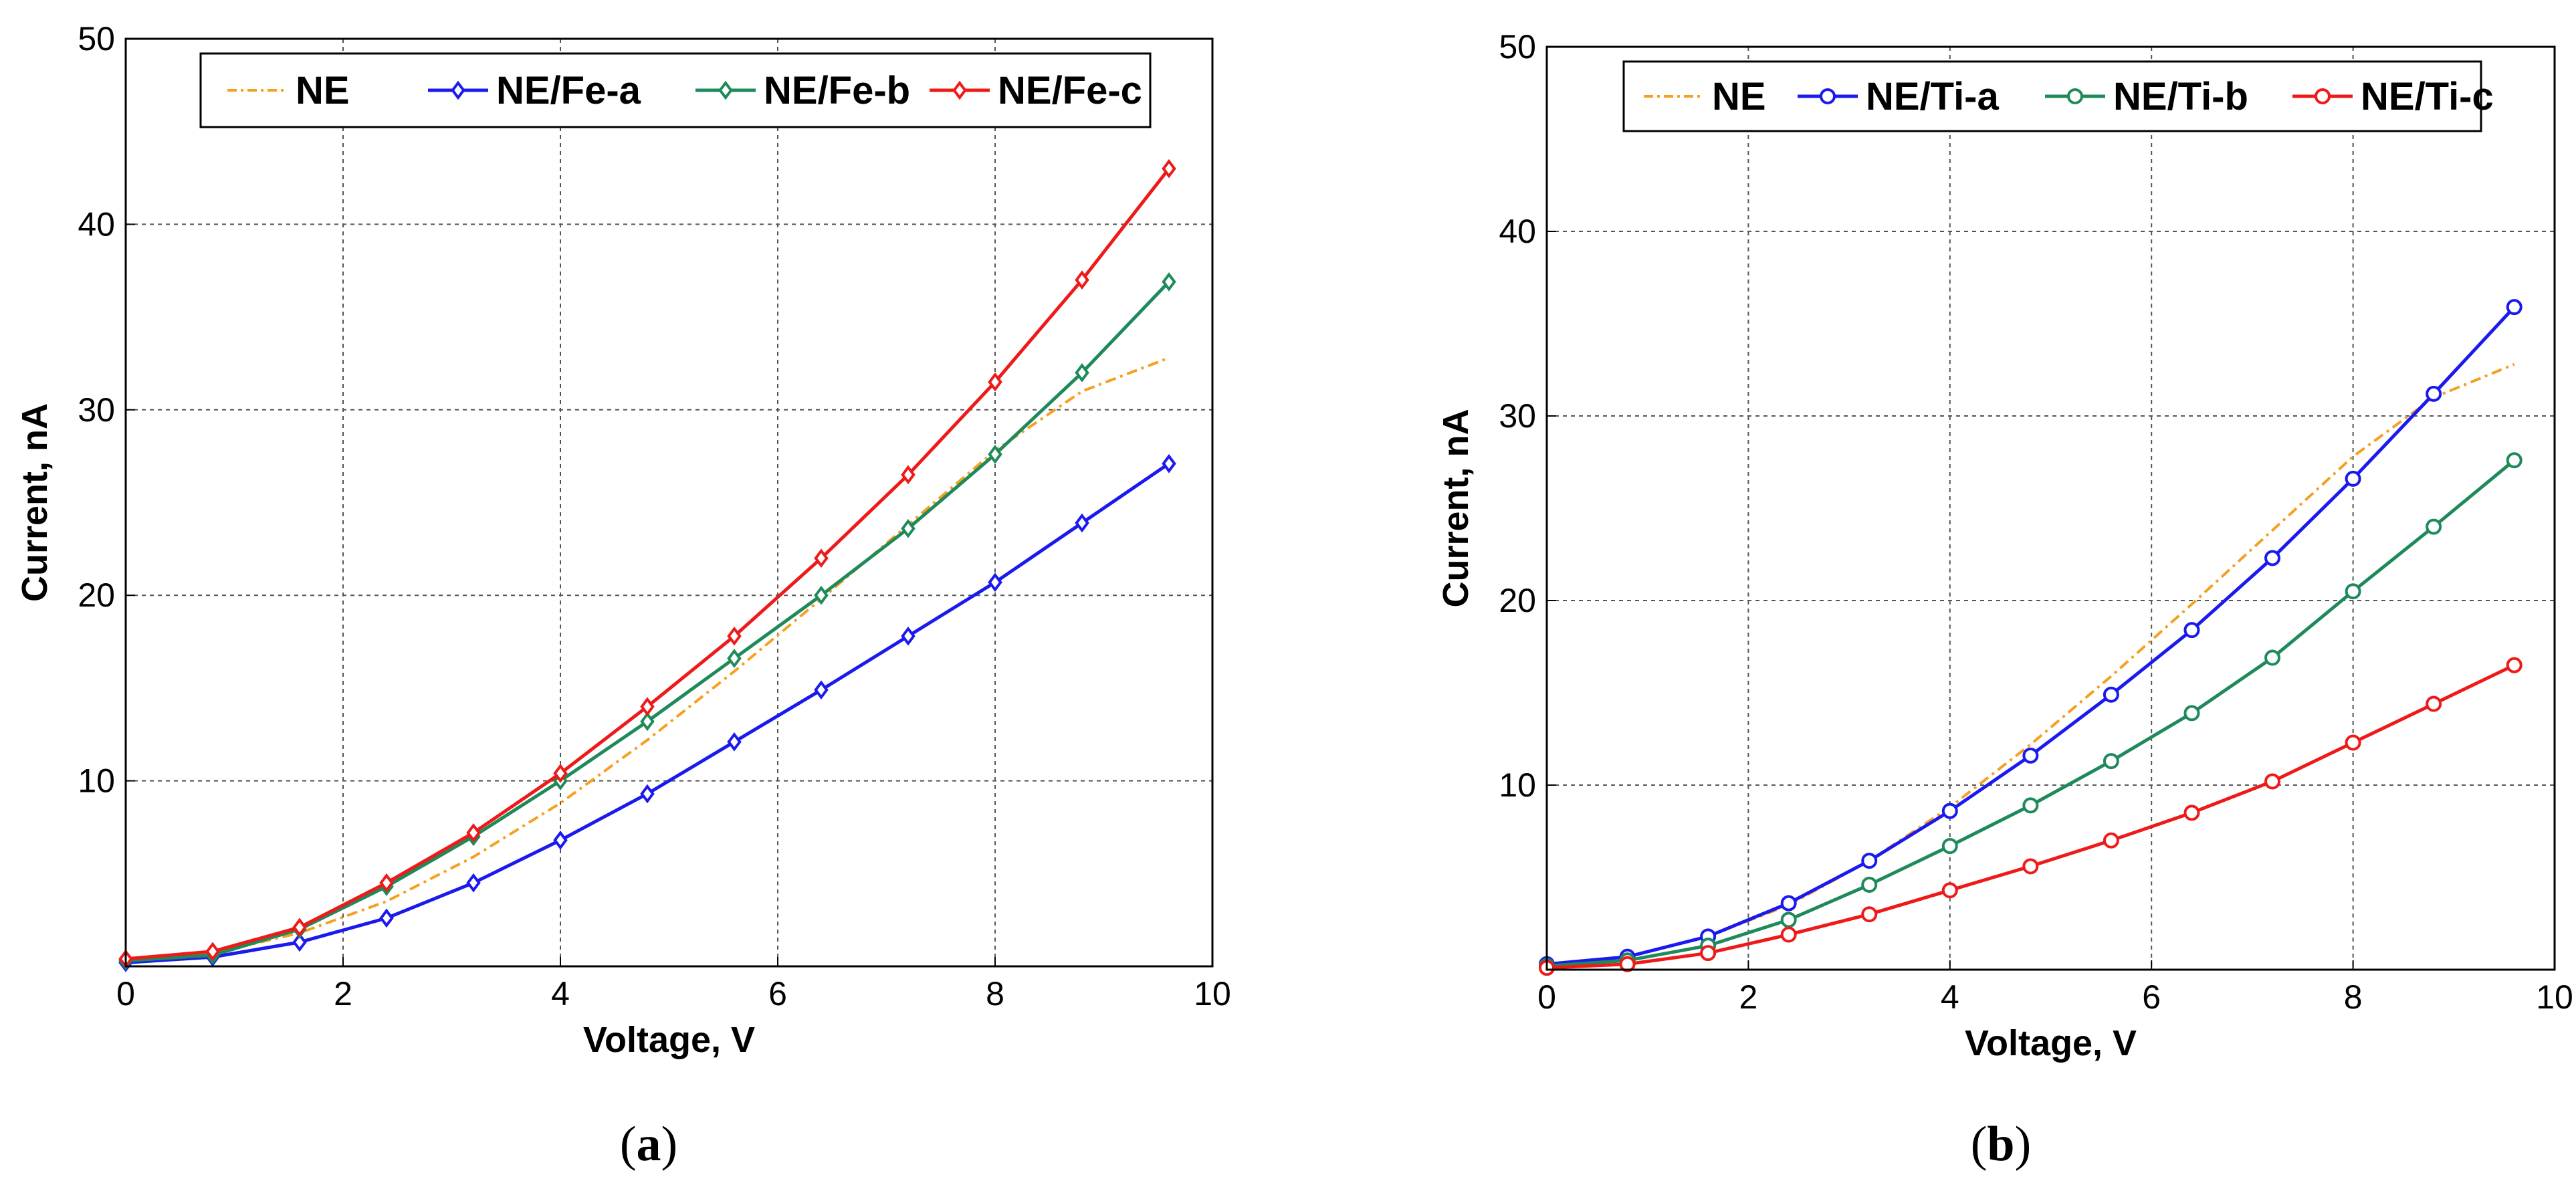 This screenshot has width=2576, height=1183. I want to click on chart-b-legend-label-2: NE/Ti-b, so click(2180, 96).